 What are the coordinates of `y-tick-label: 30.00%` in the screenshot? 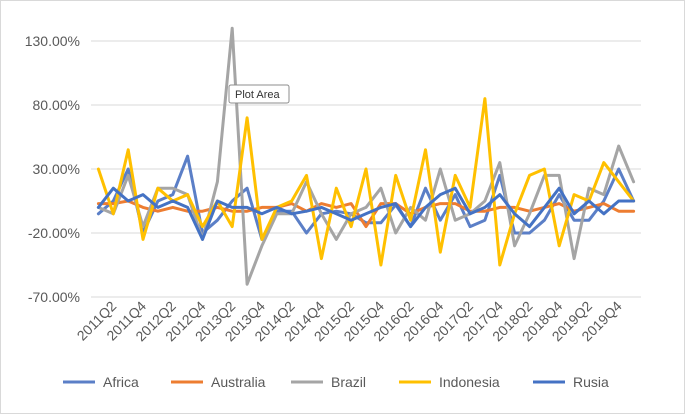 It's located at (56, 169).